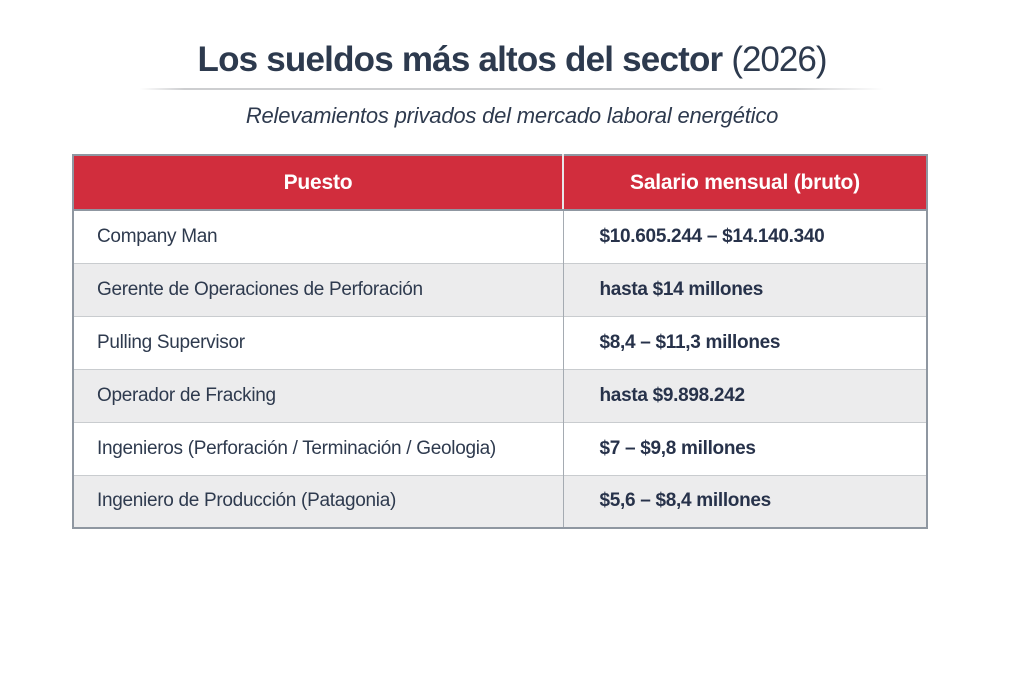 The height and width of the screenshot is (700, 1024). Describe the element at coordinates (745, 448) in the screenshot. I see `salario-cell: $7 – $9,8 millones` at that location.